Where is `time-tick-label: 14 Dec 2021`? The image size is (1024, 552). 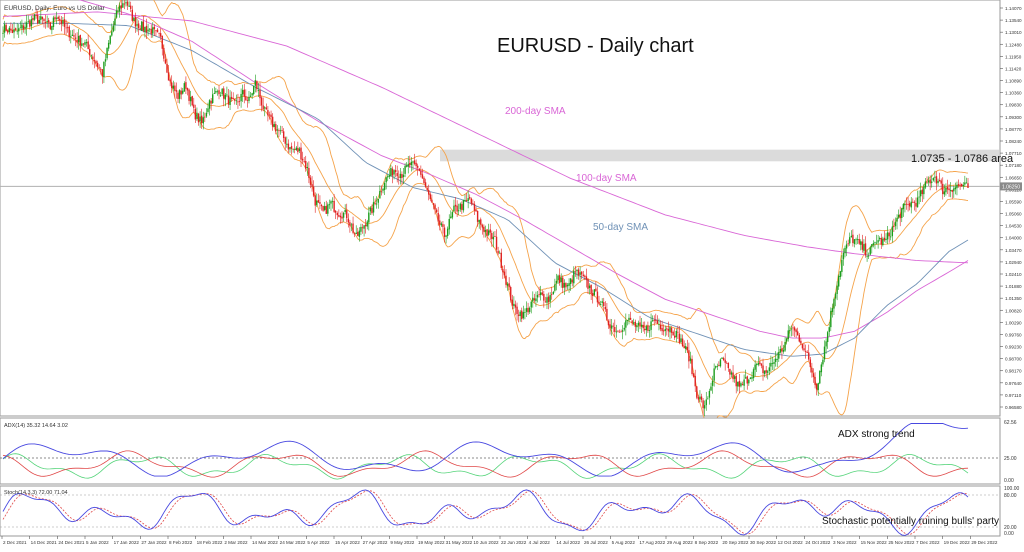 time-tick-label: 14 Dec 2021 is located at coordinates (44, 542).